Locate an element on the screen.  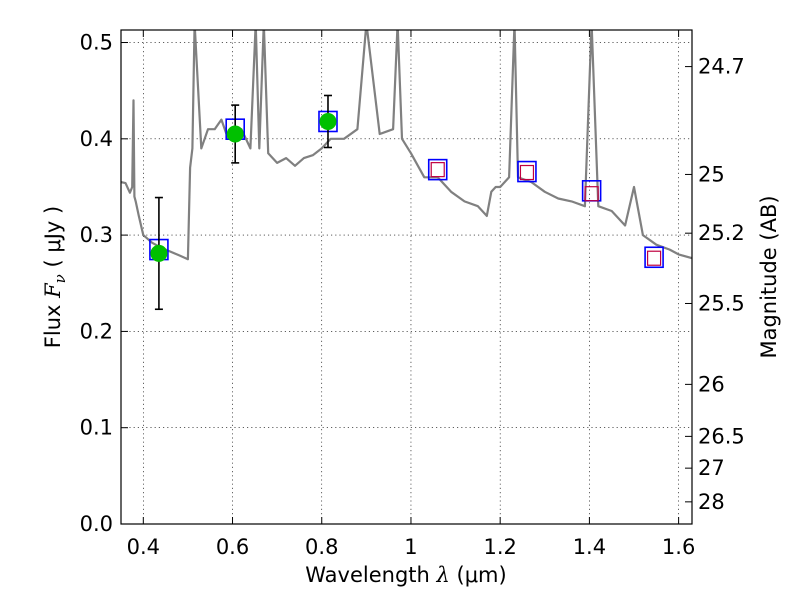
x-tick-label: 1.2 is located at coordinates (499, 547).